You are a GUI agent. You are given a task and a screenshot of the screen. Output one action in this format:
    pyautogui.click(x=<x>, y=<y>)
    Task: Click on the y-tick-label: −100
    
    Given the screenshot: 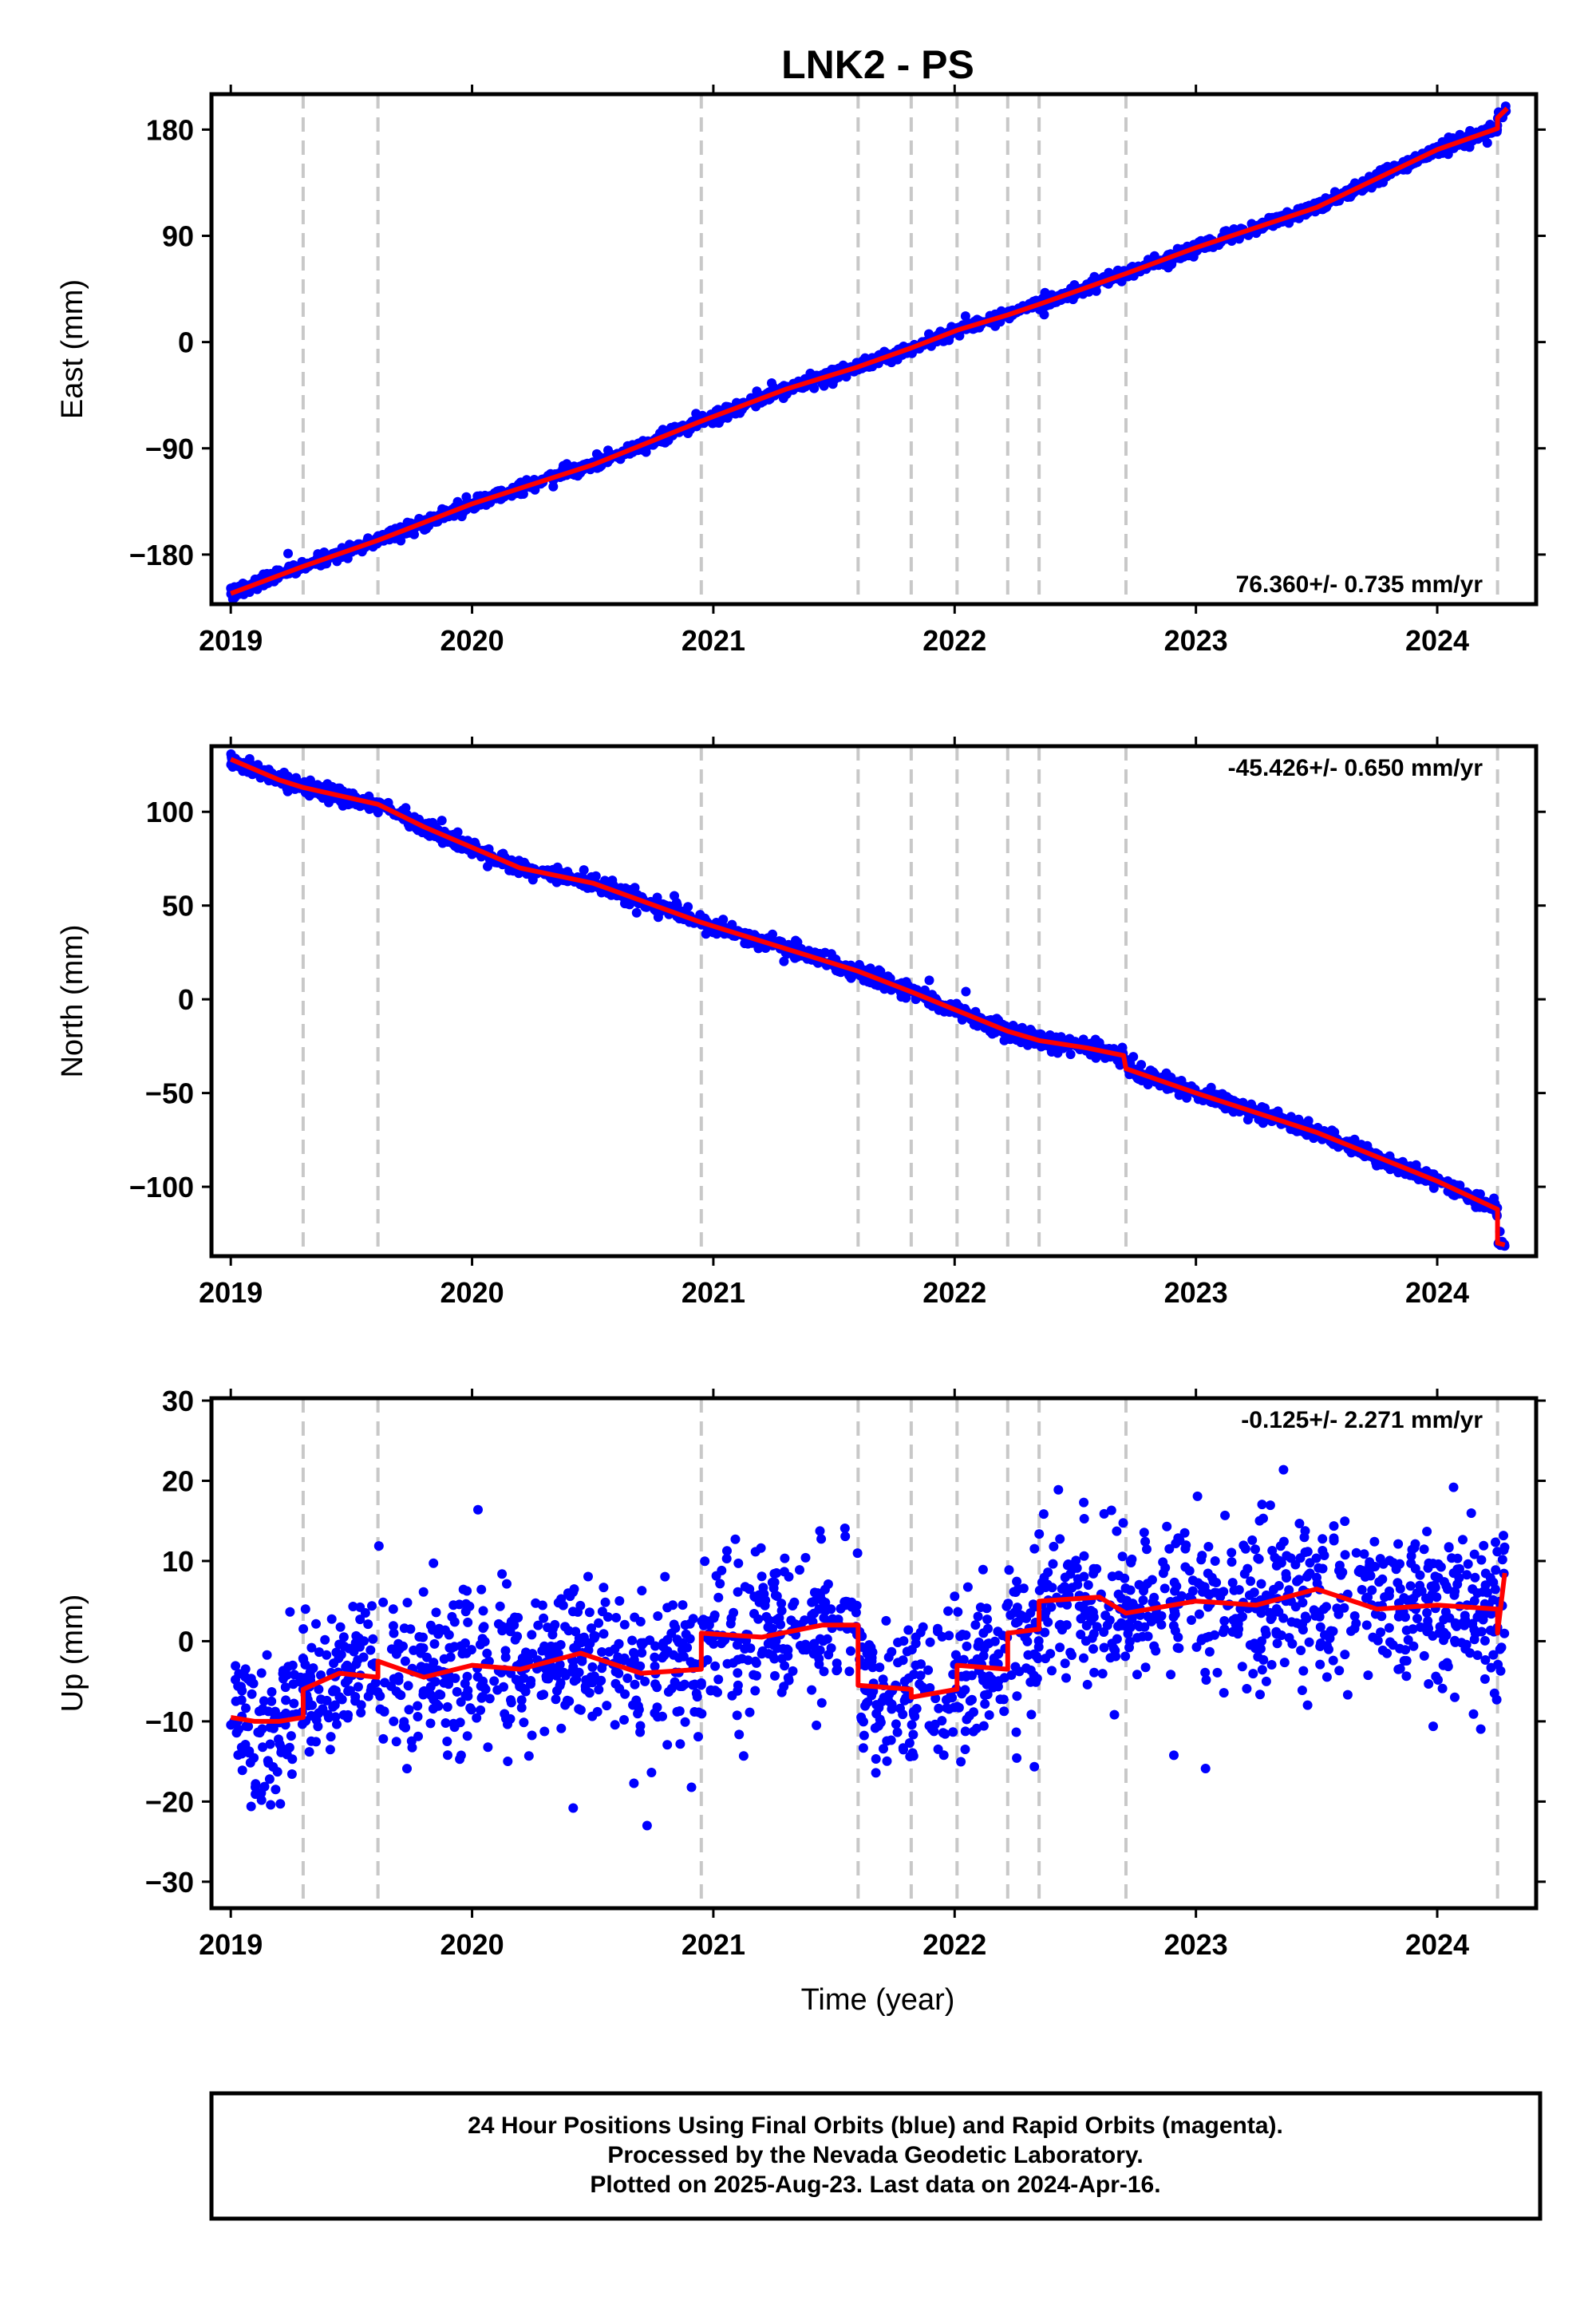 What is the action you would take?
    pyautogui.click(x=161, y=1187)
    